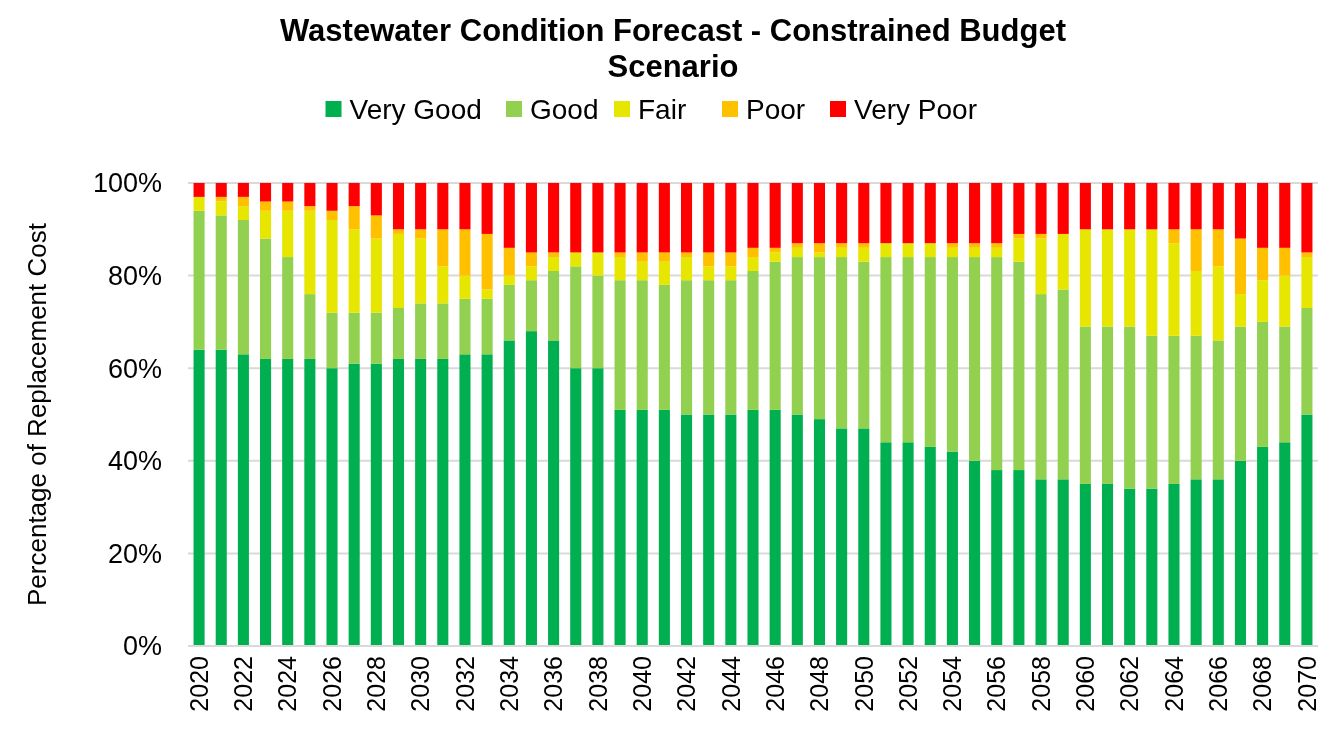 The width and height of the screenshot is (1334, 735). Describe the element at coordinates (243, 684) in the screenshot. I see `x-tick-label: 2022` at that location.